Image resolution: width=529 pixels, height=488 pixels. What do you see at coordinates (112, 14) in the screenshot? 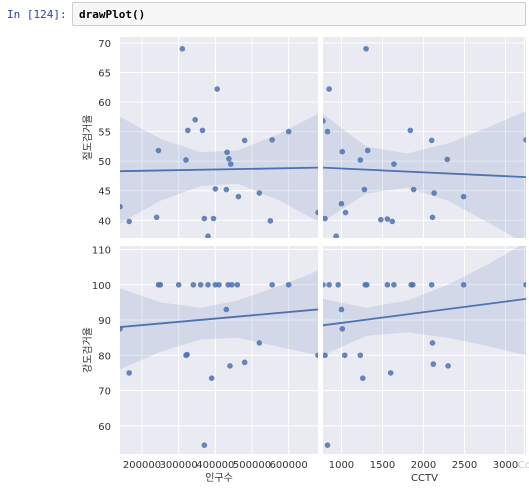
I see `code-text: drawPlot()` at bounding box center [112, 14].